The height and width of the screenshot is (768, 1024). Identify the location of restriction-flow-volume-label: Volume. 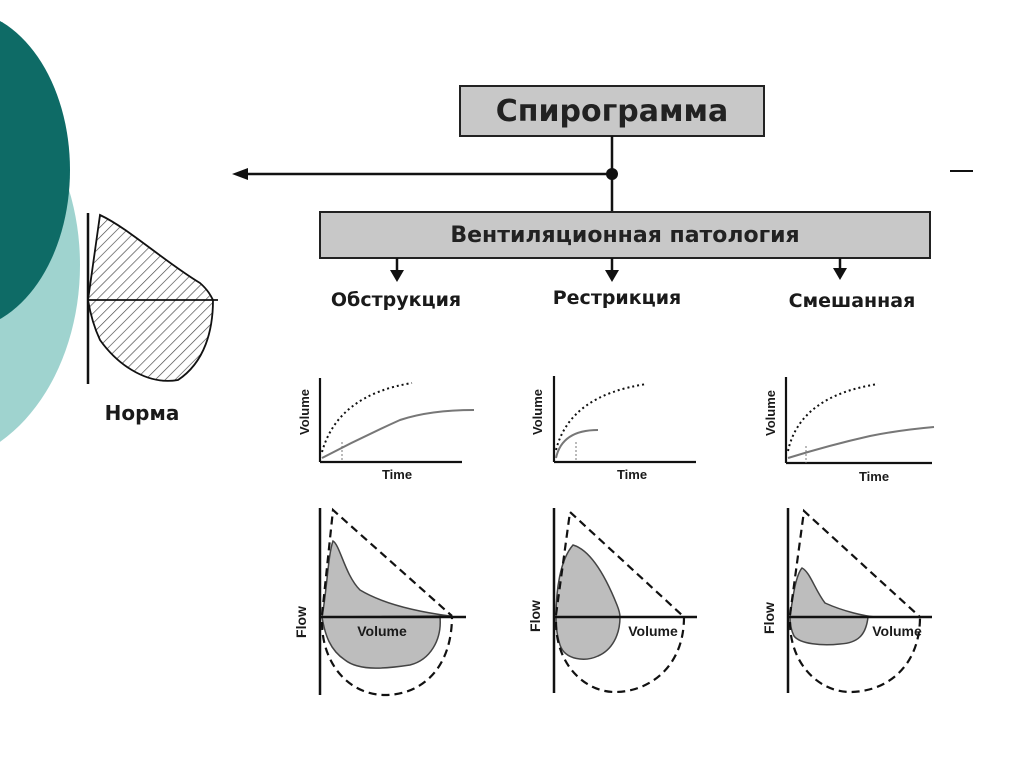
(653, 631).